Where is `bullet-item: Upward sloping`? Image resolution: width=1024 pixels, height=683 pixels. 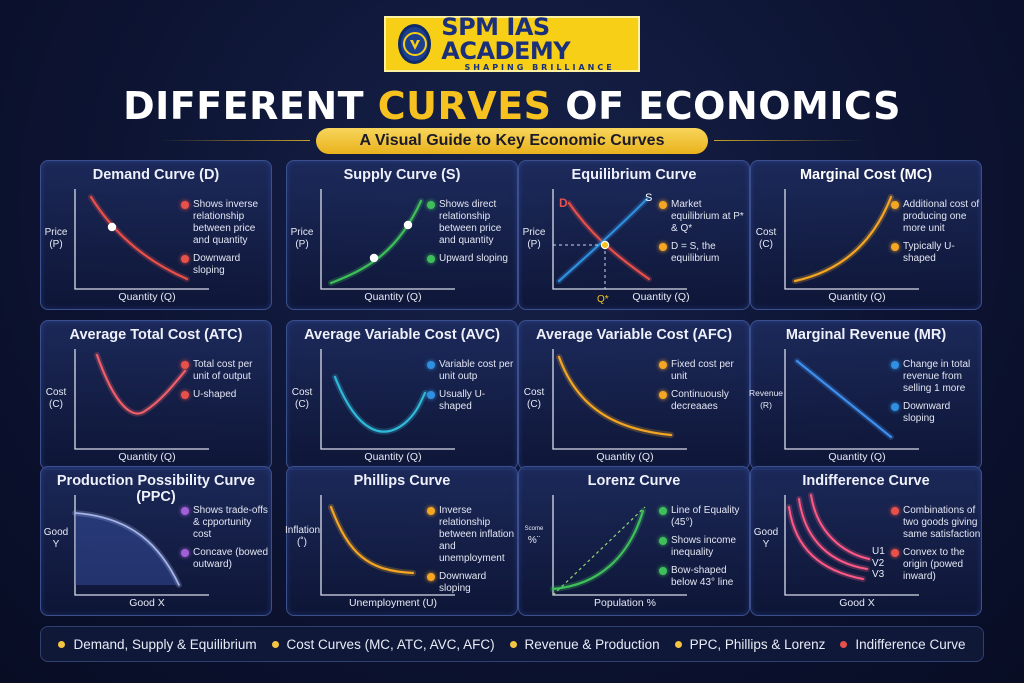
bullet-item: Upward sloping is located at coordinates (472, 259).